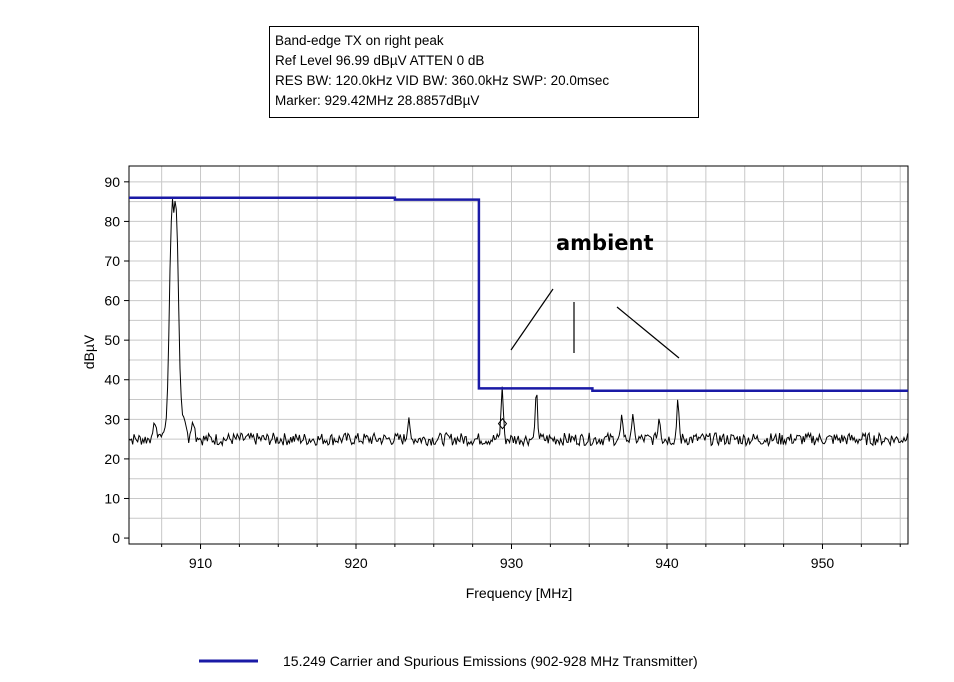 Image resolution: width=954 pixels, height=682 pixels. I want to click on x-axis-label: Frequency [MHz], so click(519, 593).